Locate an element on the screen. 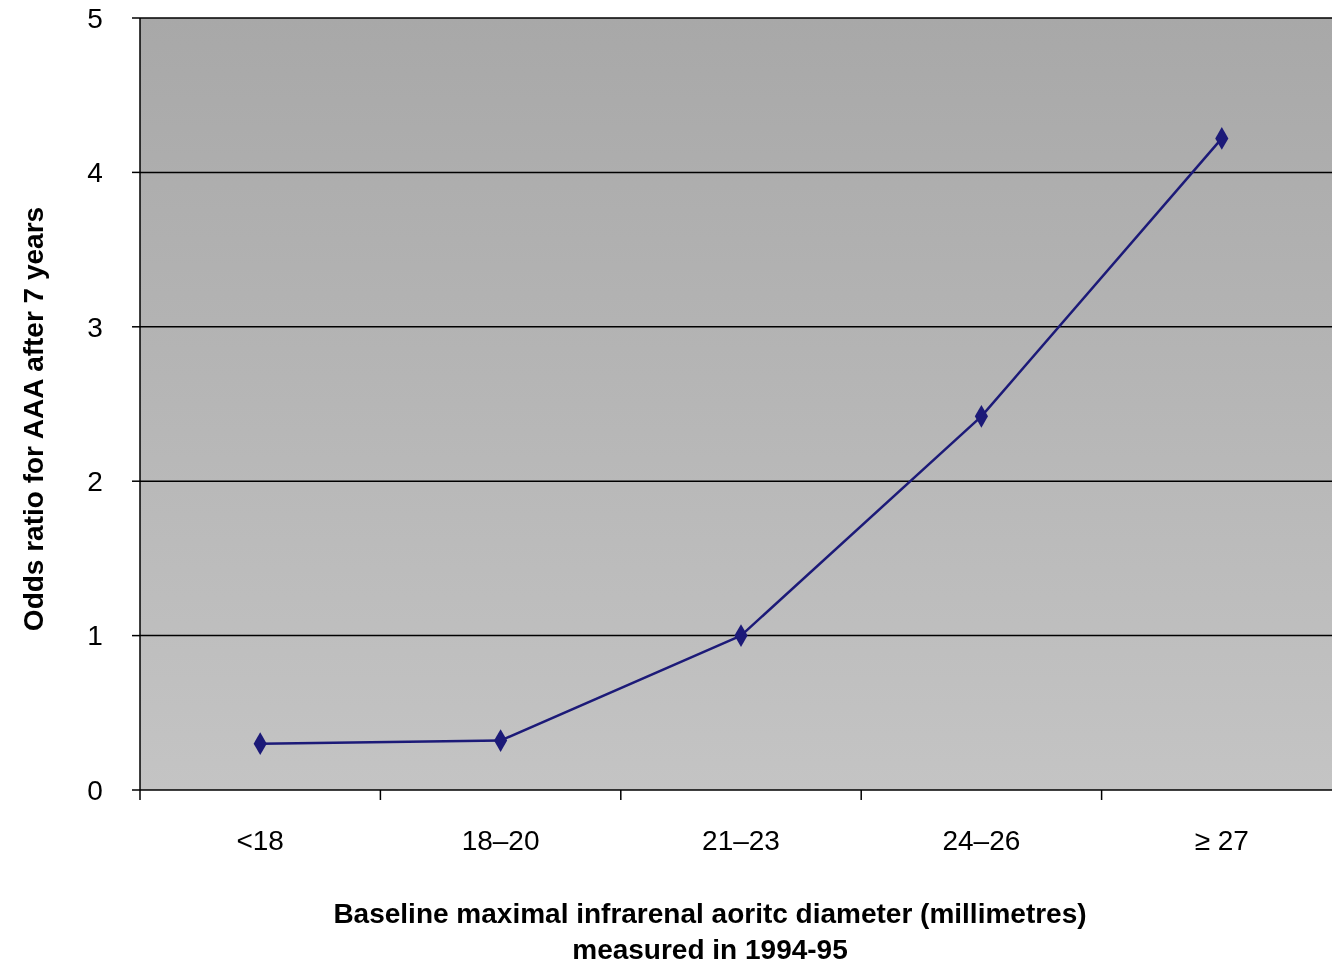  y-tick-label: 3 is located at coordinates (95, 327).